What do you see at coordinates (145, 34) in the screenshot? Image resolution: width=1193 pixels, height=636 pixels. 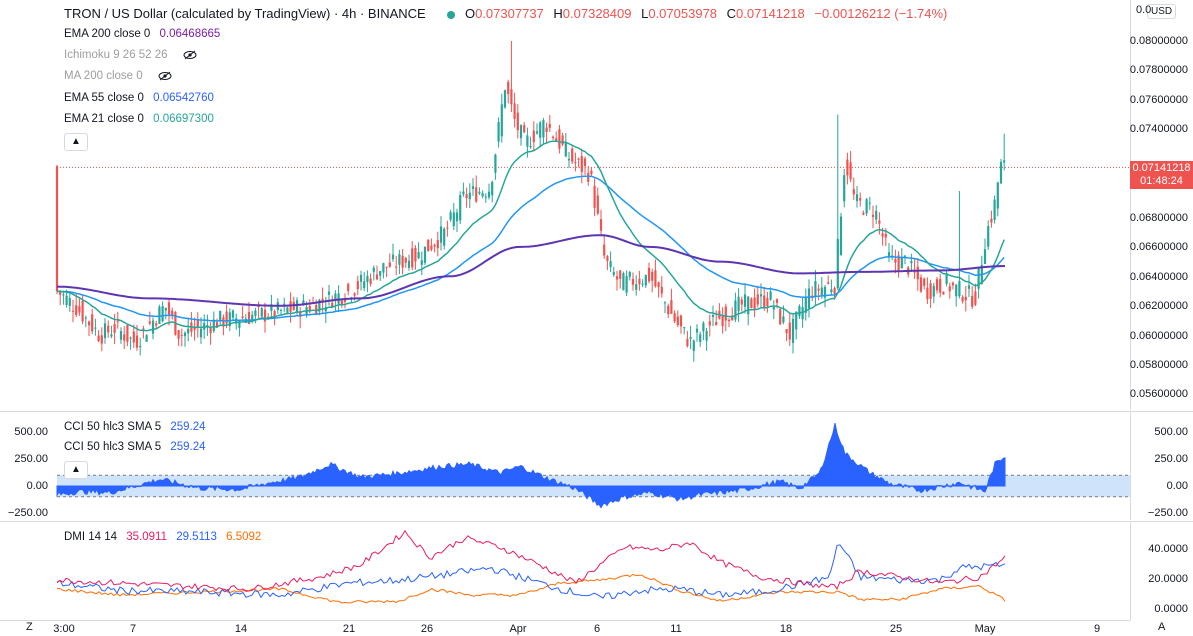 I see `indicator-legend-ema200: EMA 200 close 0 0.06468665` at bounding box center [145, 34].